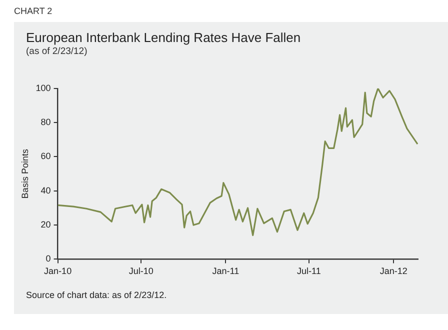 Image resolution: width=448 pixels, height=330 pixels. What do you see at coordinates (48, 259) in the screenshot?
I see `y-tick-label: 0` at bounding box center [48, 259].